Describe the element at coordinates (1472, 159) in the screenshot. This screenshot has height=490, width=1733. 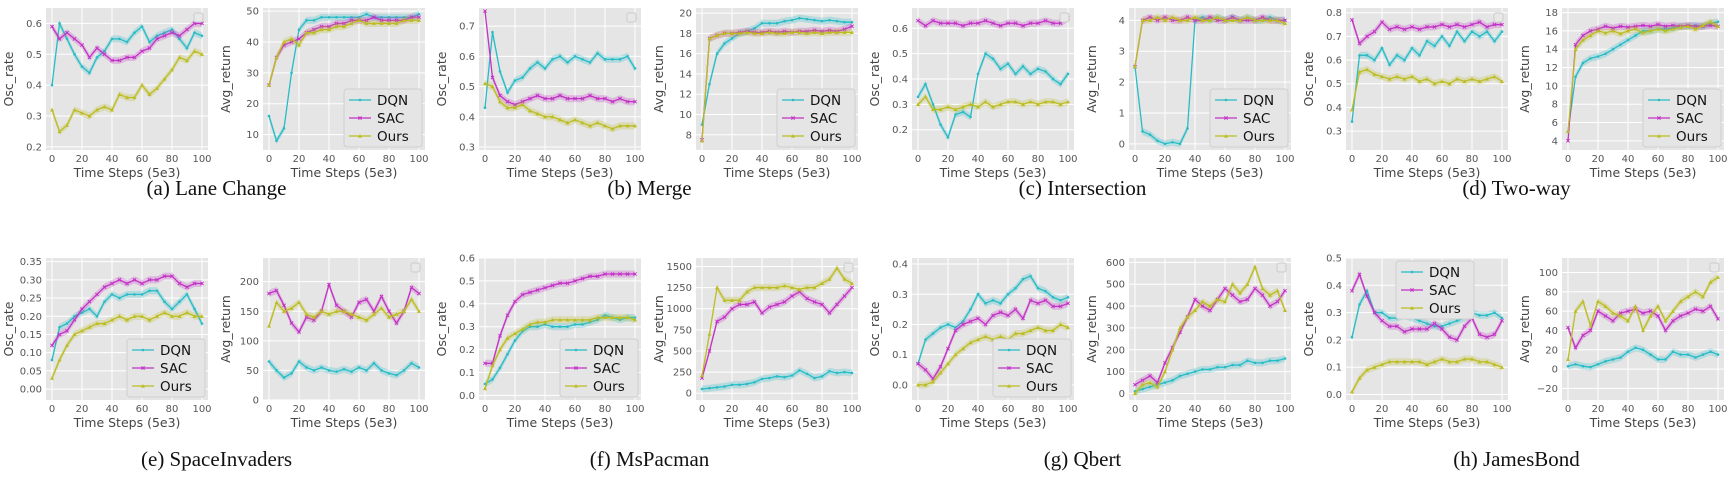
I see `x-tick-label: 80` at that location.